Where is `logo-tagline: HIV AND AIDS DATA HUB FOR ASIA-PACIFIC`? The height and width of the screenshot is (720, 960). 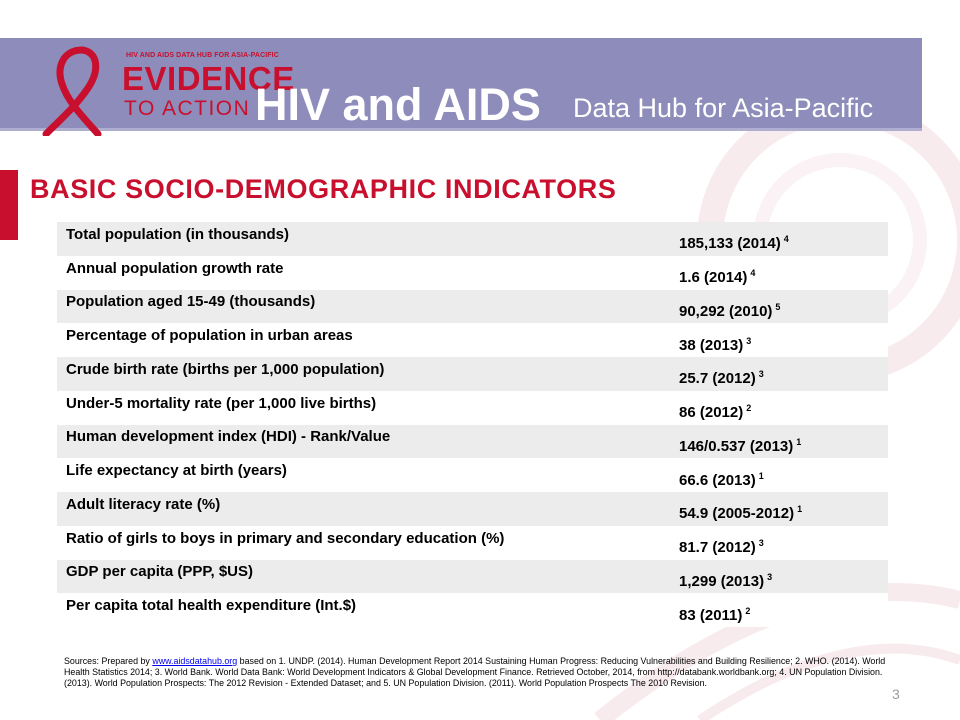 logo-tagline: HIV AND AIDS DATA HUB FOR ASIA-PACIFIC is located at coordinates (202, 55).